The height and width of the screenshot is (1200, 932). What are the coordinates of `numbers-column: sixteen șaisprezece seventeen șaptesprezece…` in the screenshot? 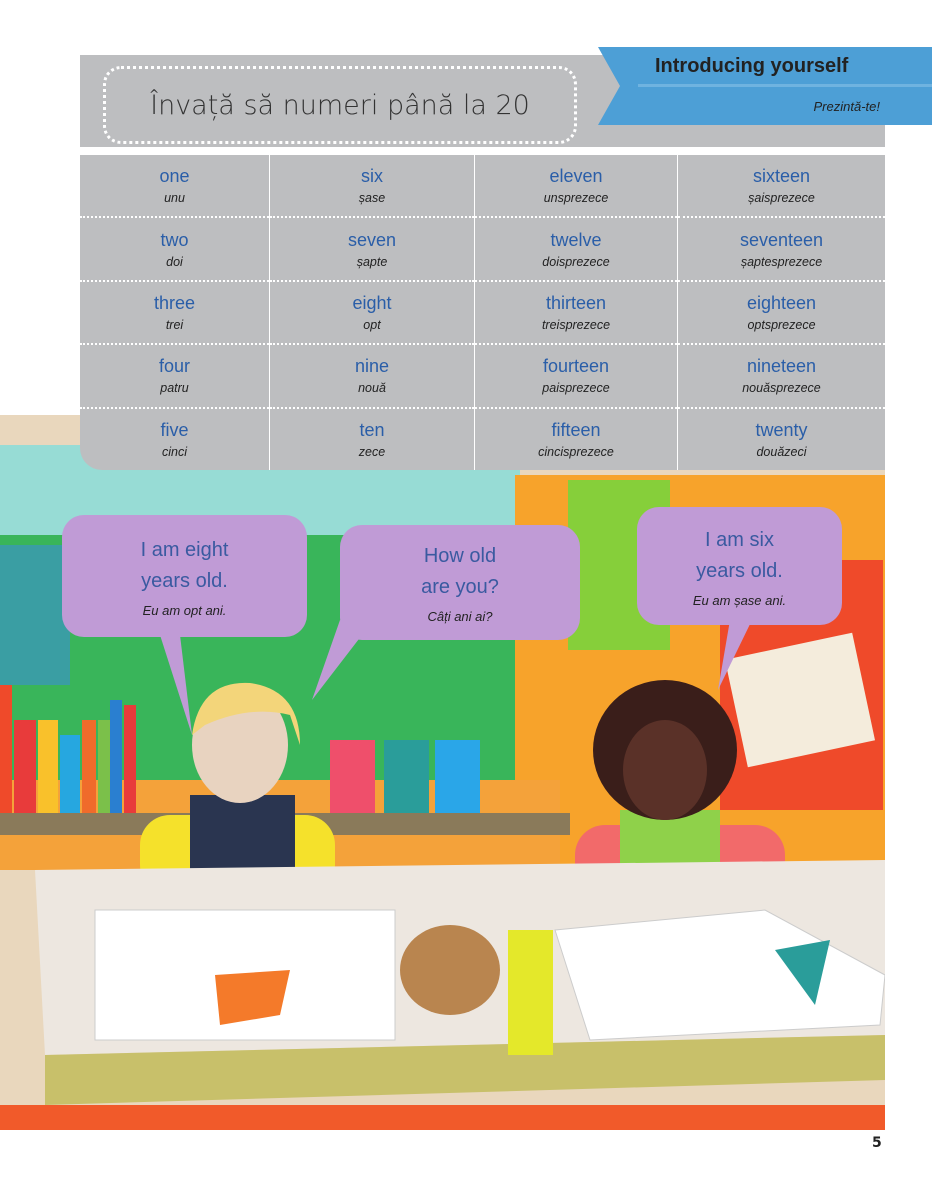 It's located at (781, 312).